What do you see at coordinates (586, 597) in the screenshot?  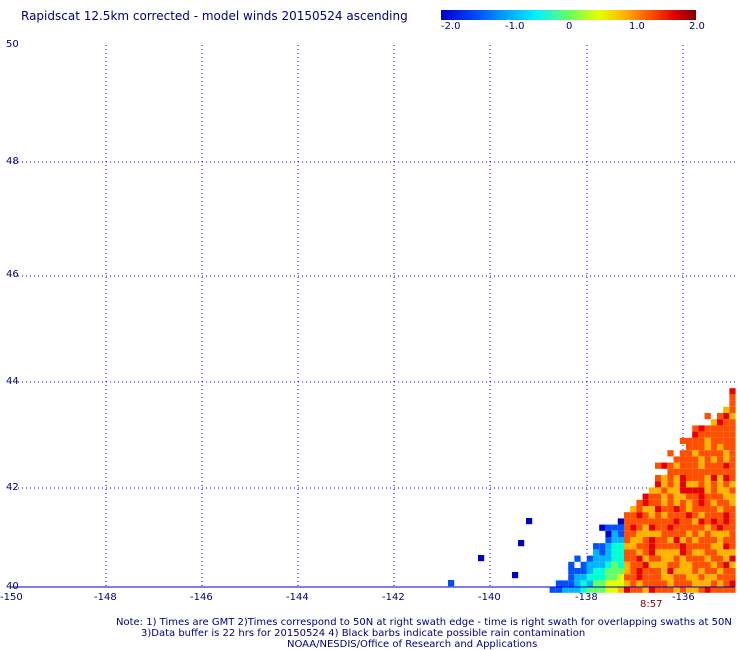 I see `lon-label: -138` at bounding box center [586, 597].